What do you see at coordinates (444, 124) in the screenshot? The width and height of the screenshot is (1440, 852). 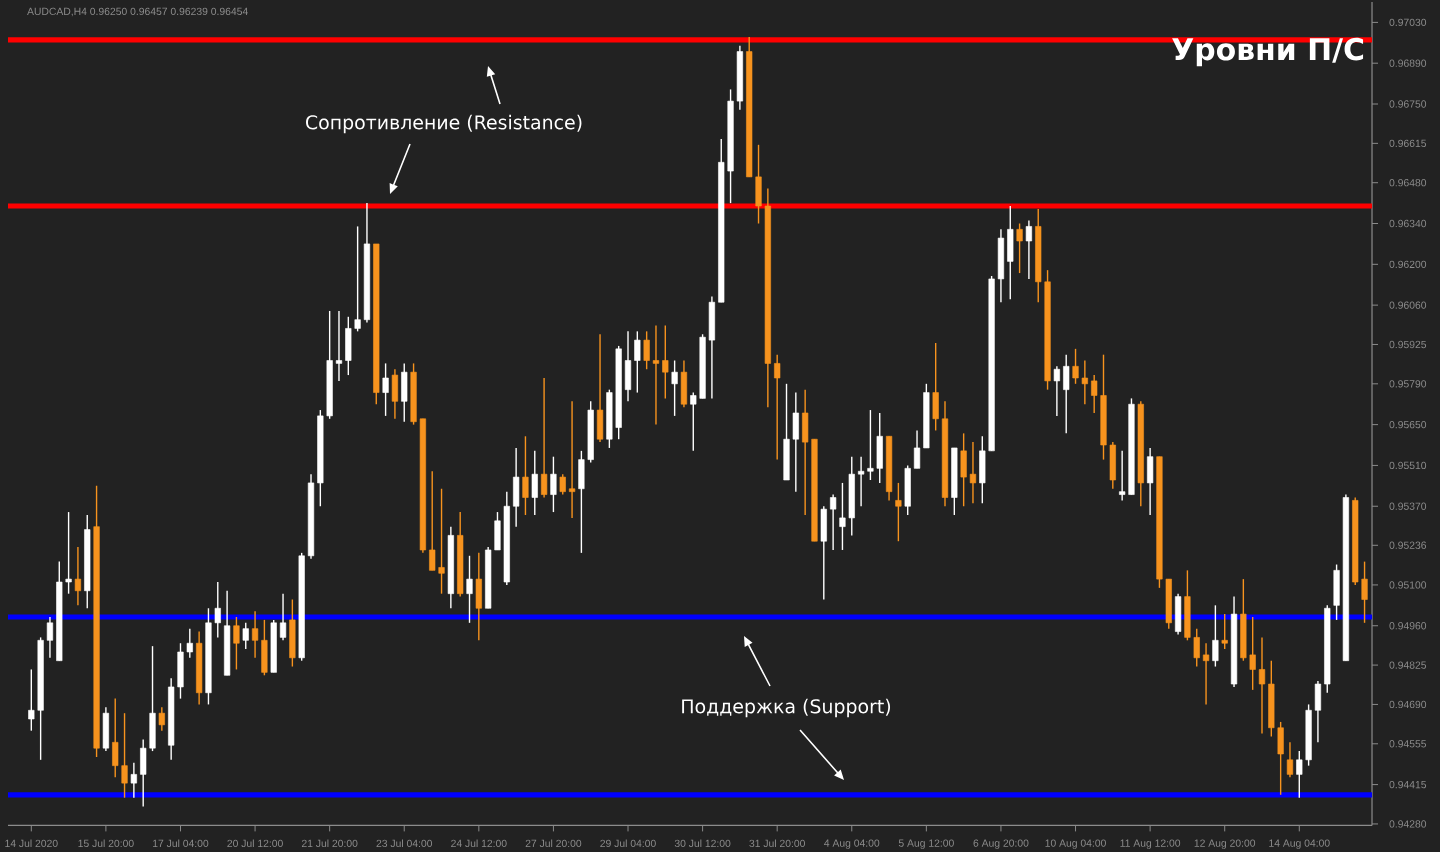 I see `annotation: Сопротивление (Resistance)` at bounding box center [444, 124].